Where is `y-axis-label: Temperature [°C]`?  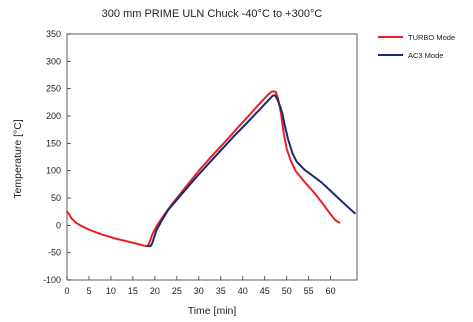
y-axis-label: Temperature [°C] is located at coordinates (18, 159).